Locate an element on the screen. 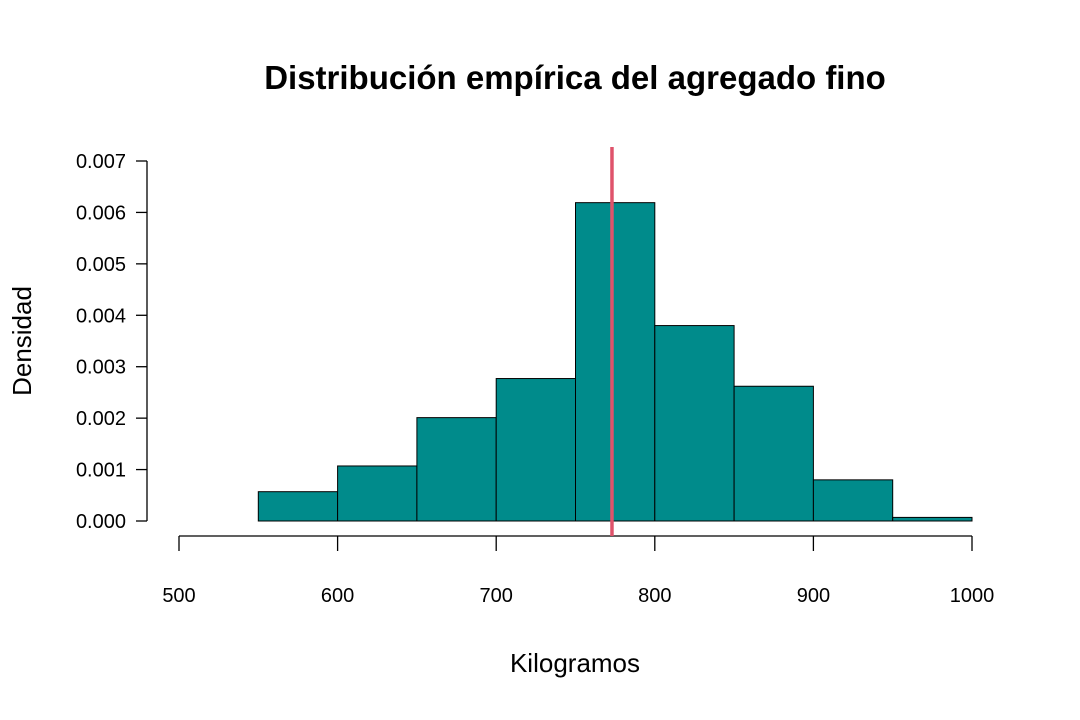  y-tick-label: 0.005 is located at coordinates (101, 265).